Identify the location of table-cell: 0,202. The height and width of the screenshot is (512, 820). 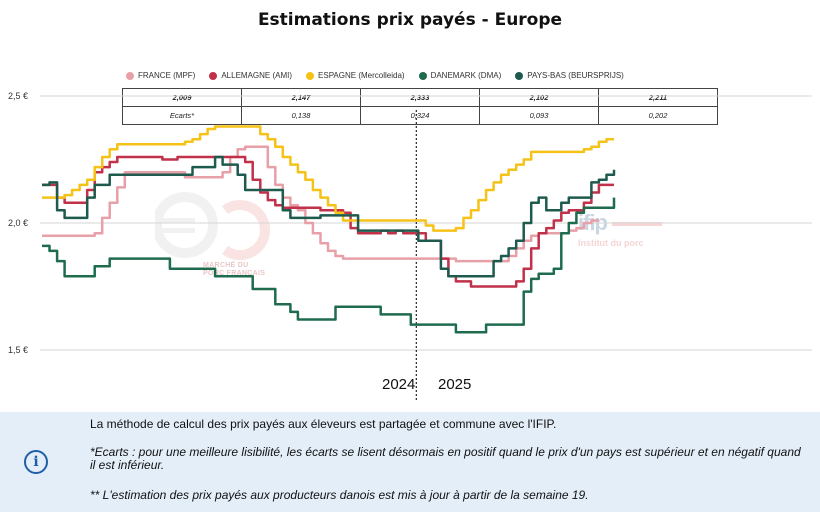
(658, 115).